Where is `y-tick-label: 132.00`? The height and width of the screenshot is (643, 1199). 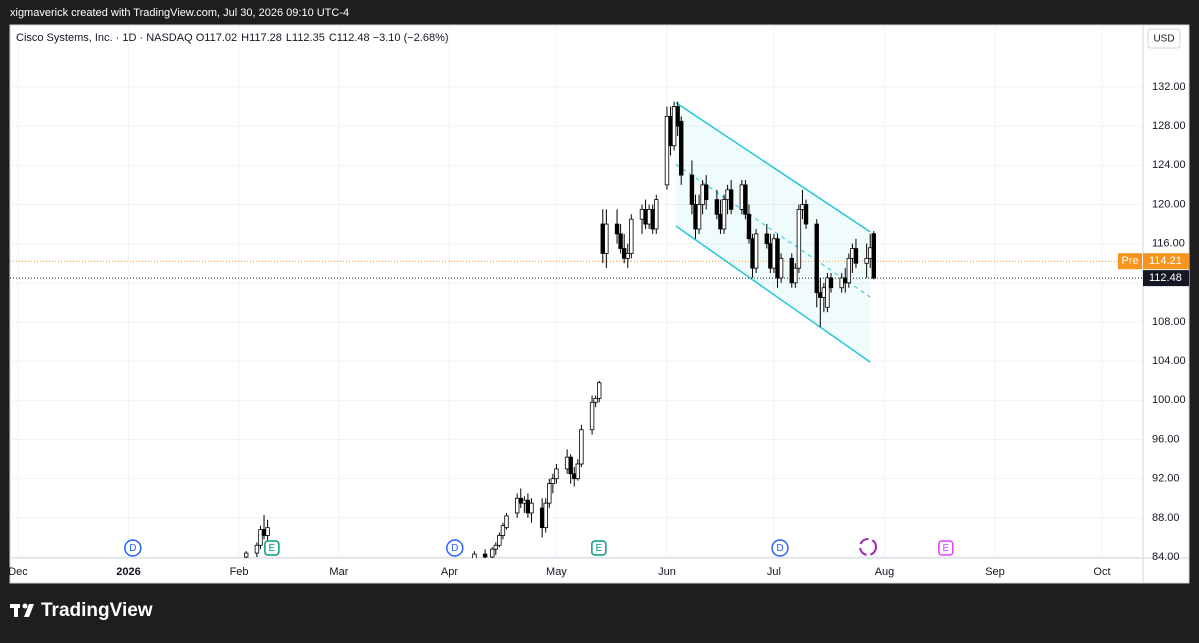
y-tick-label: 132.00 is located at coordinates (1169, 87).